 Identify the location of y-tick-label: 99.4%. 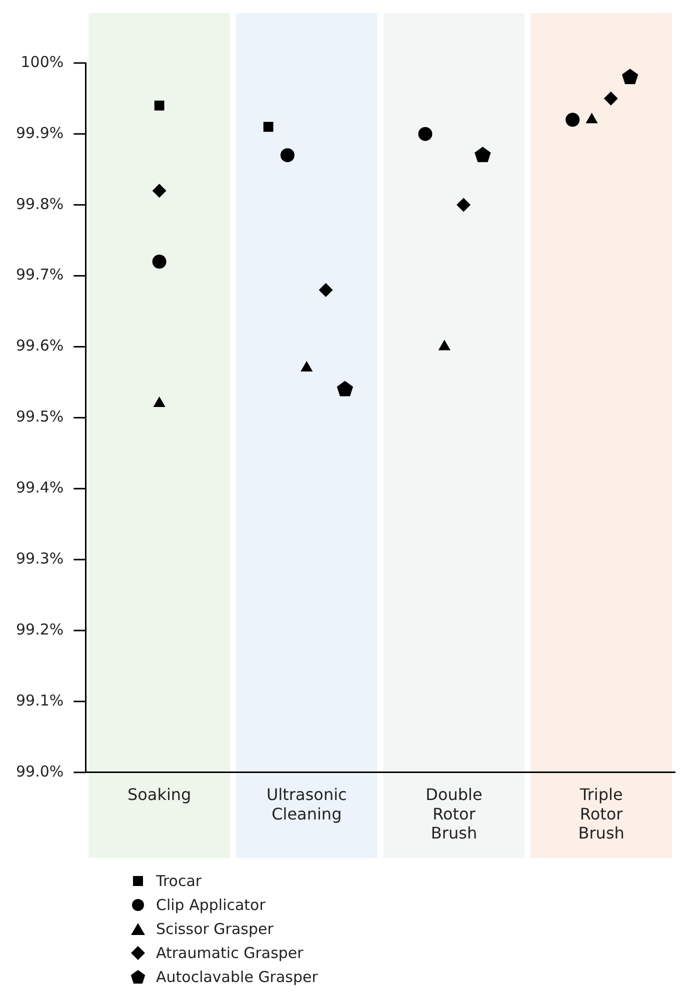
(40, 487).